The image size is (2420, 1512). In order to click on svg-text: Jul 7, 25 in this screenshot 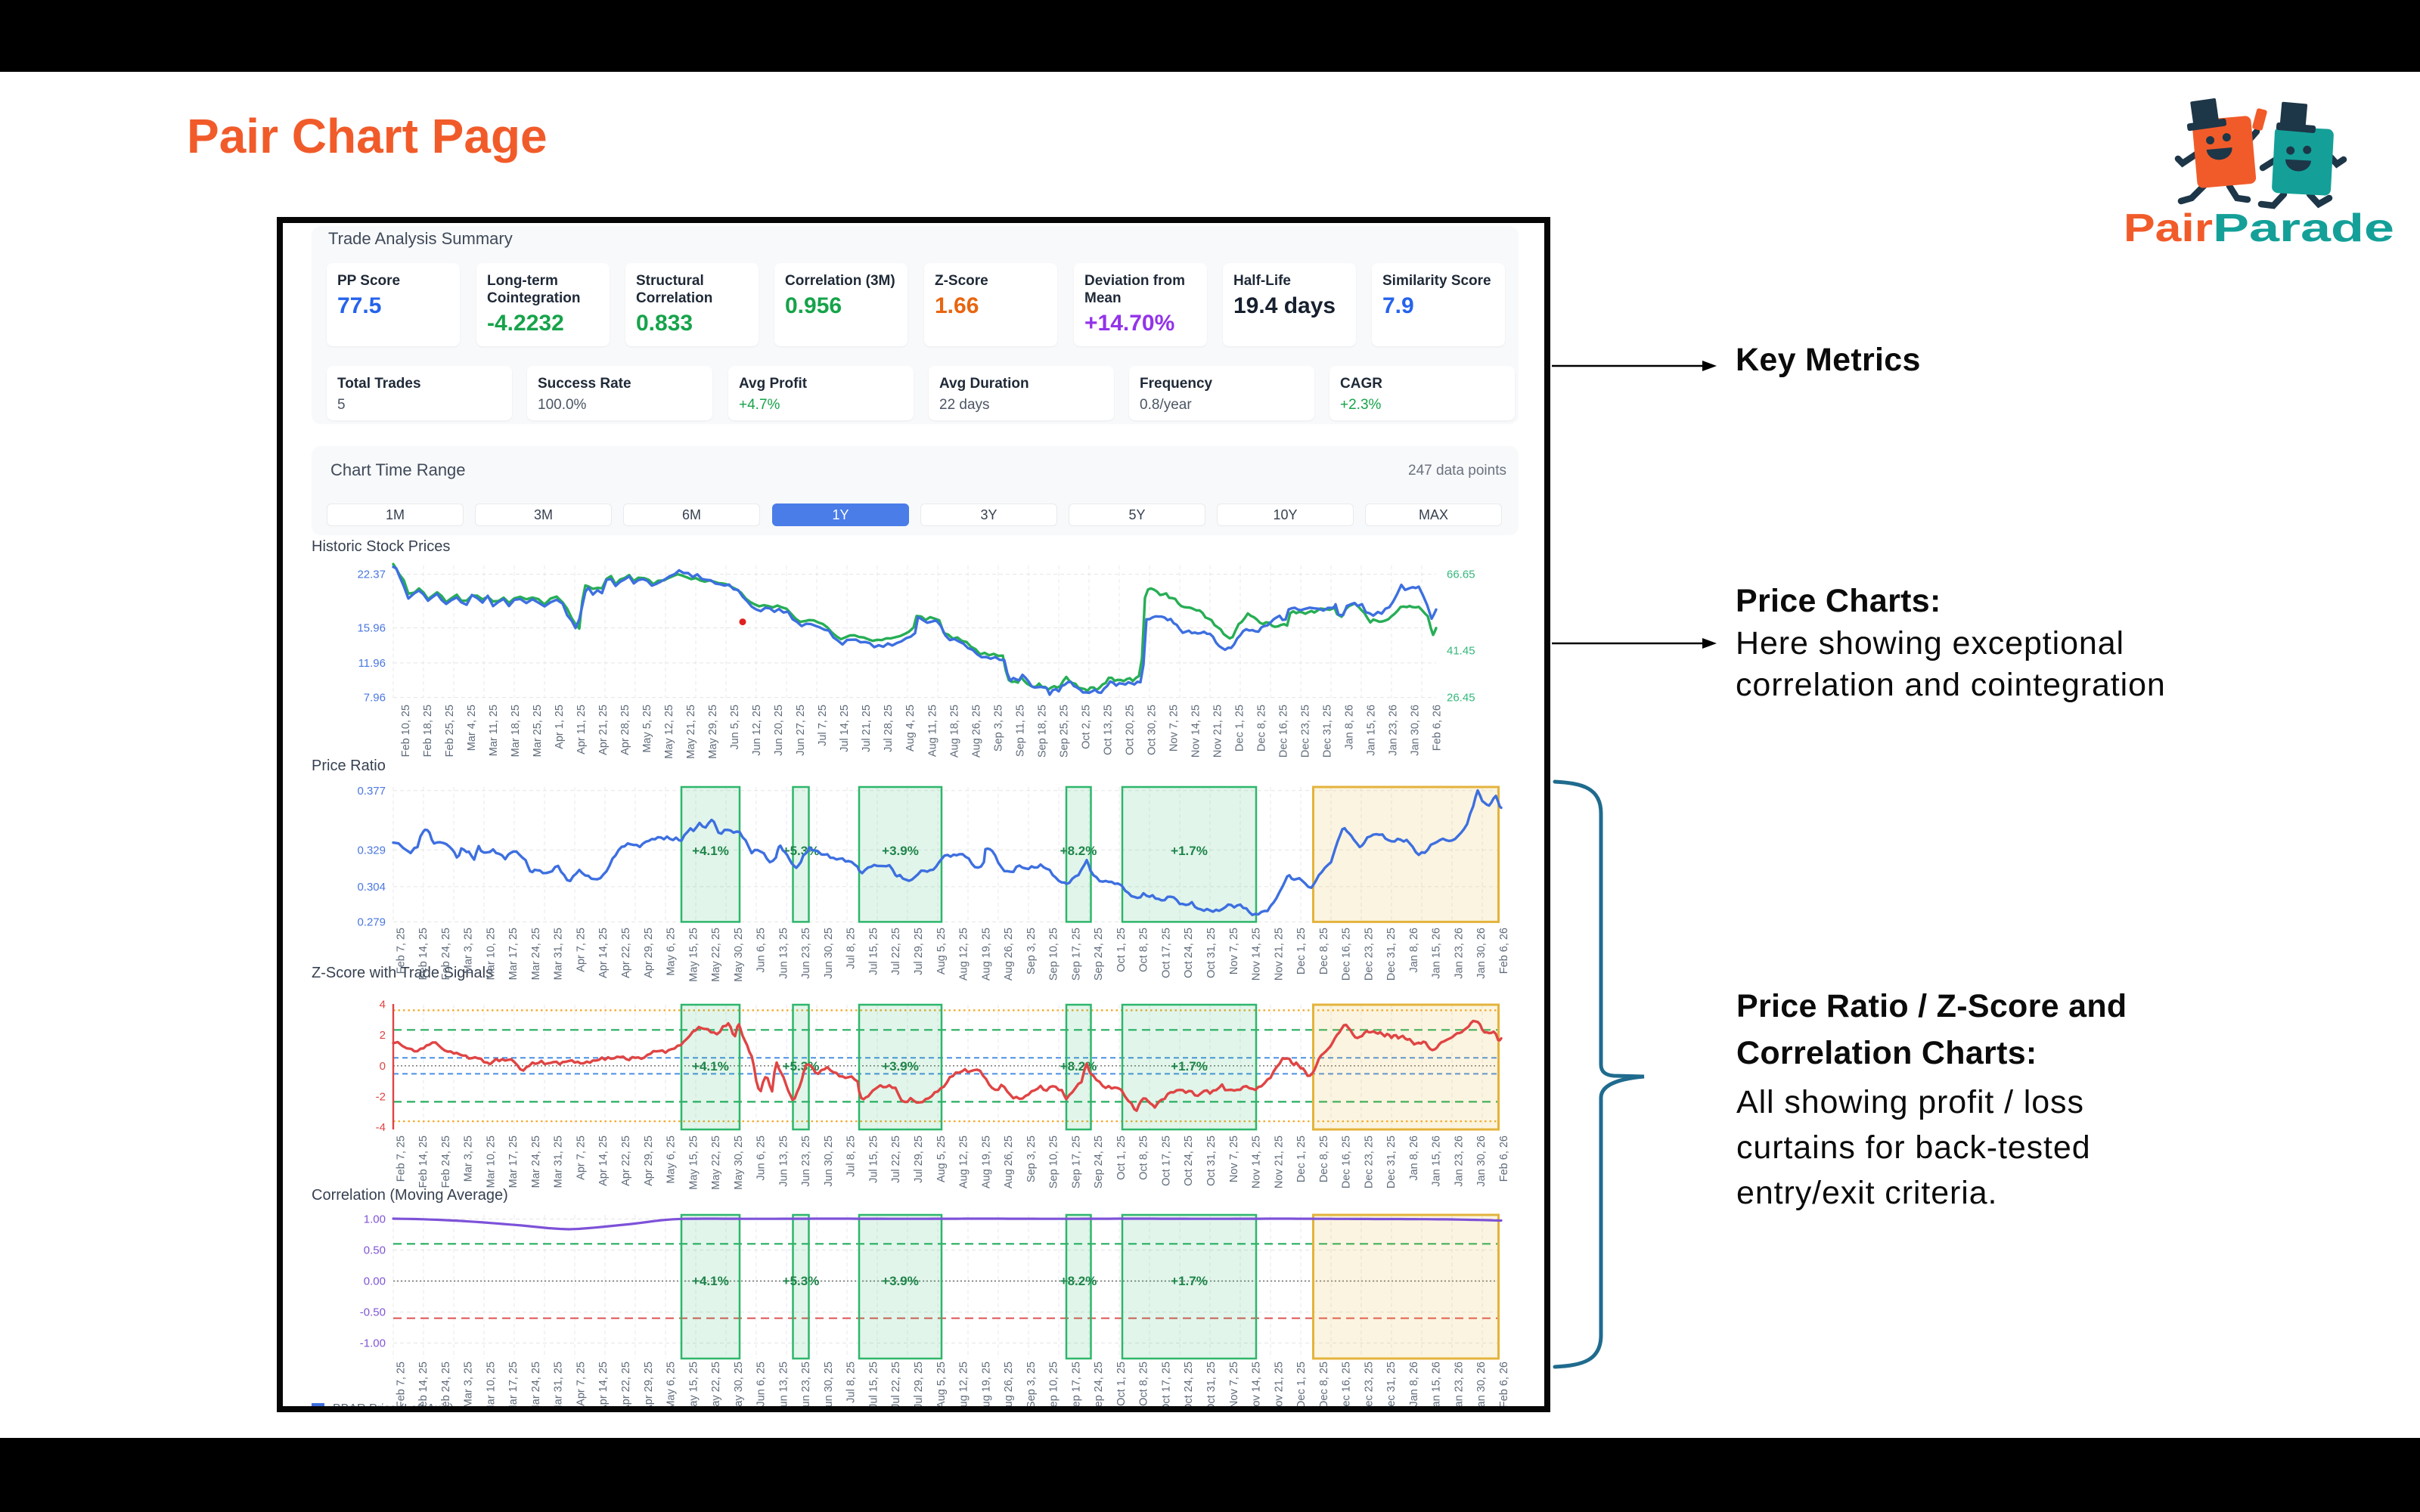, I will do `click(823, 725)`.